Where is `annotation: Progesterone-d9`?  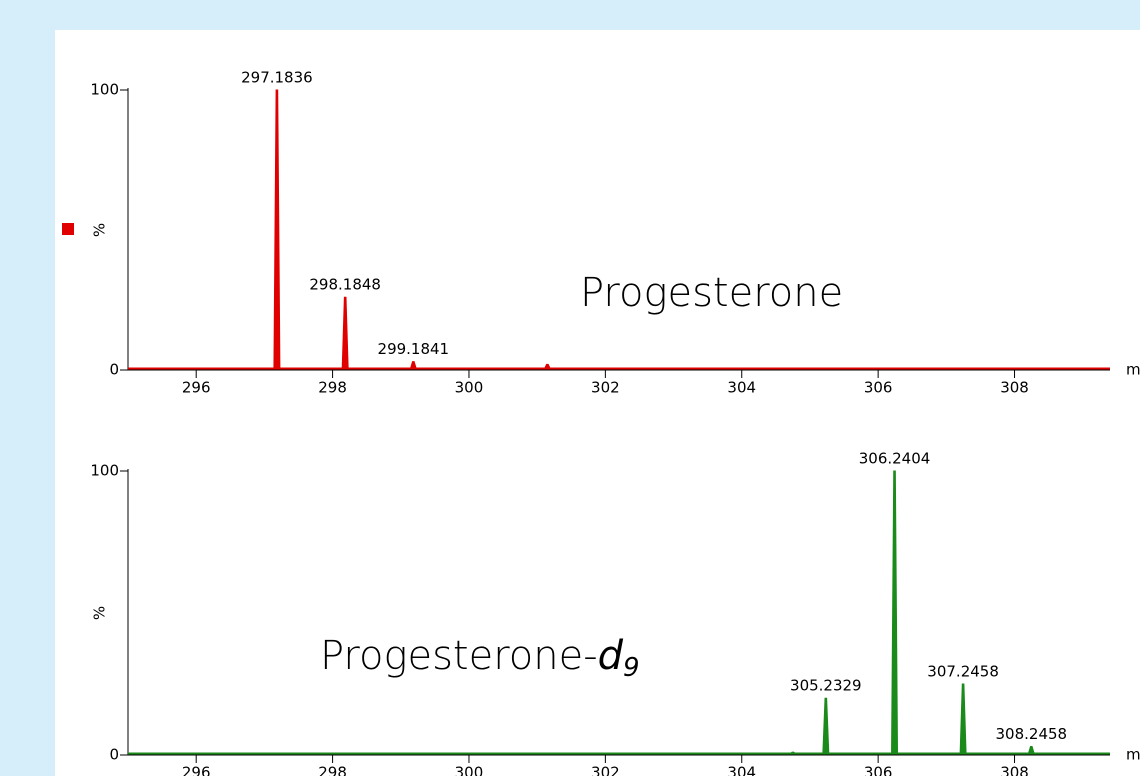
annotation: Progesterone-d9 is located at coordinates (480, 658).